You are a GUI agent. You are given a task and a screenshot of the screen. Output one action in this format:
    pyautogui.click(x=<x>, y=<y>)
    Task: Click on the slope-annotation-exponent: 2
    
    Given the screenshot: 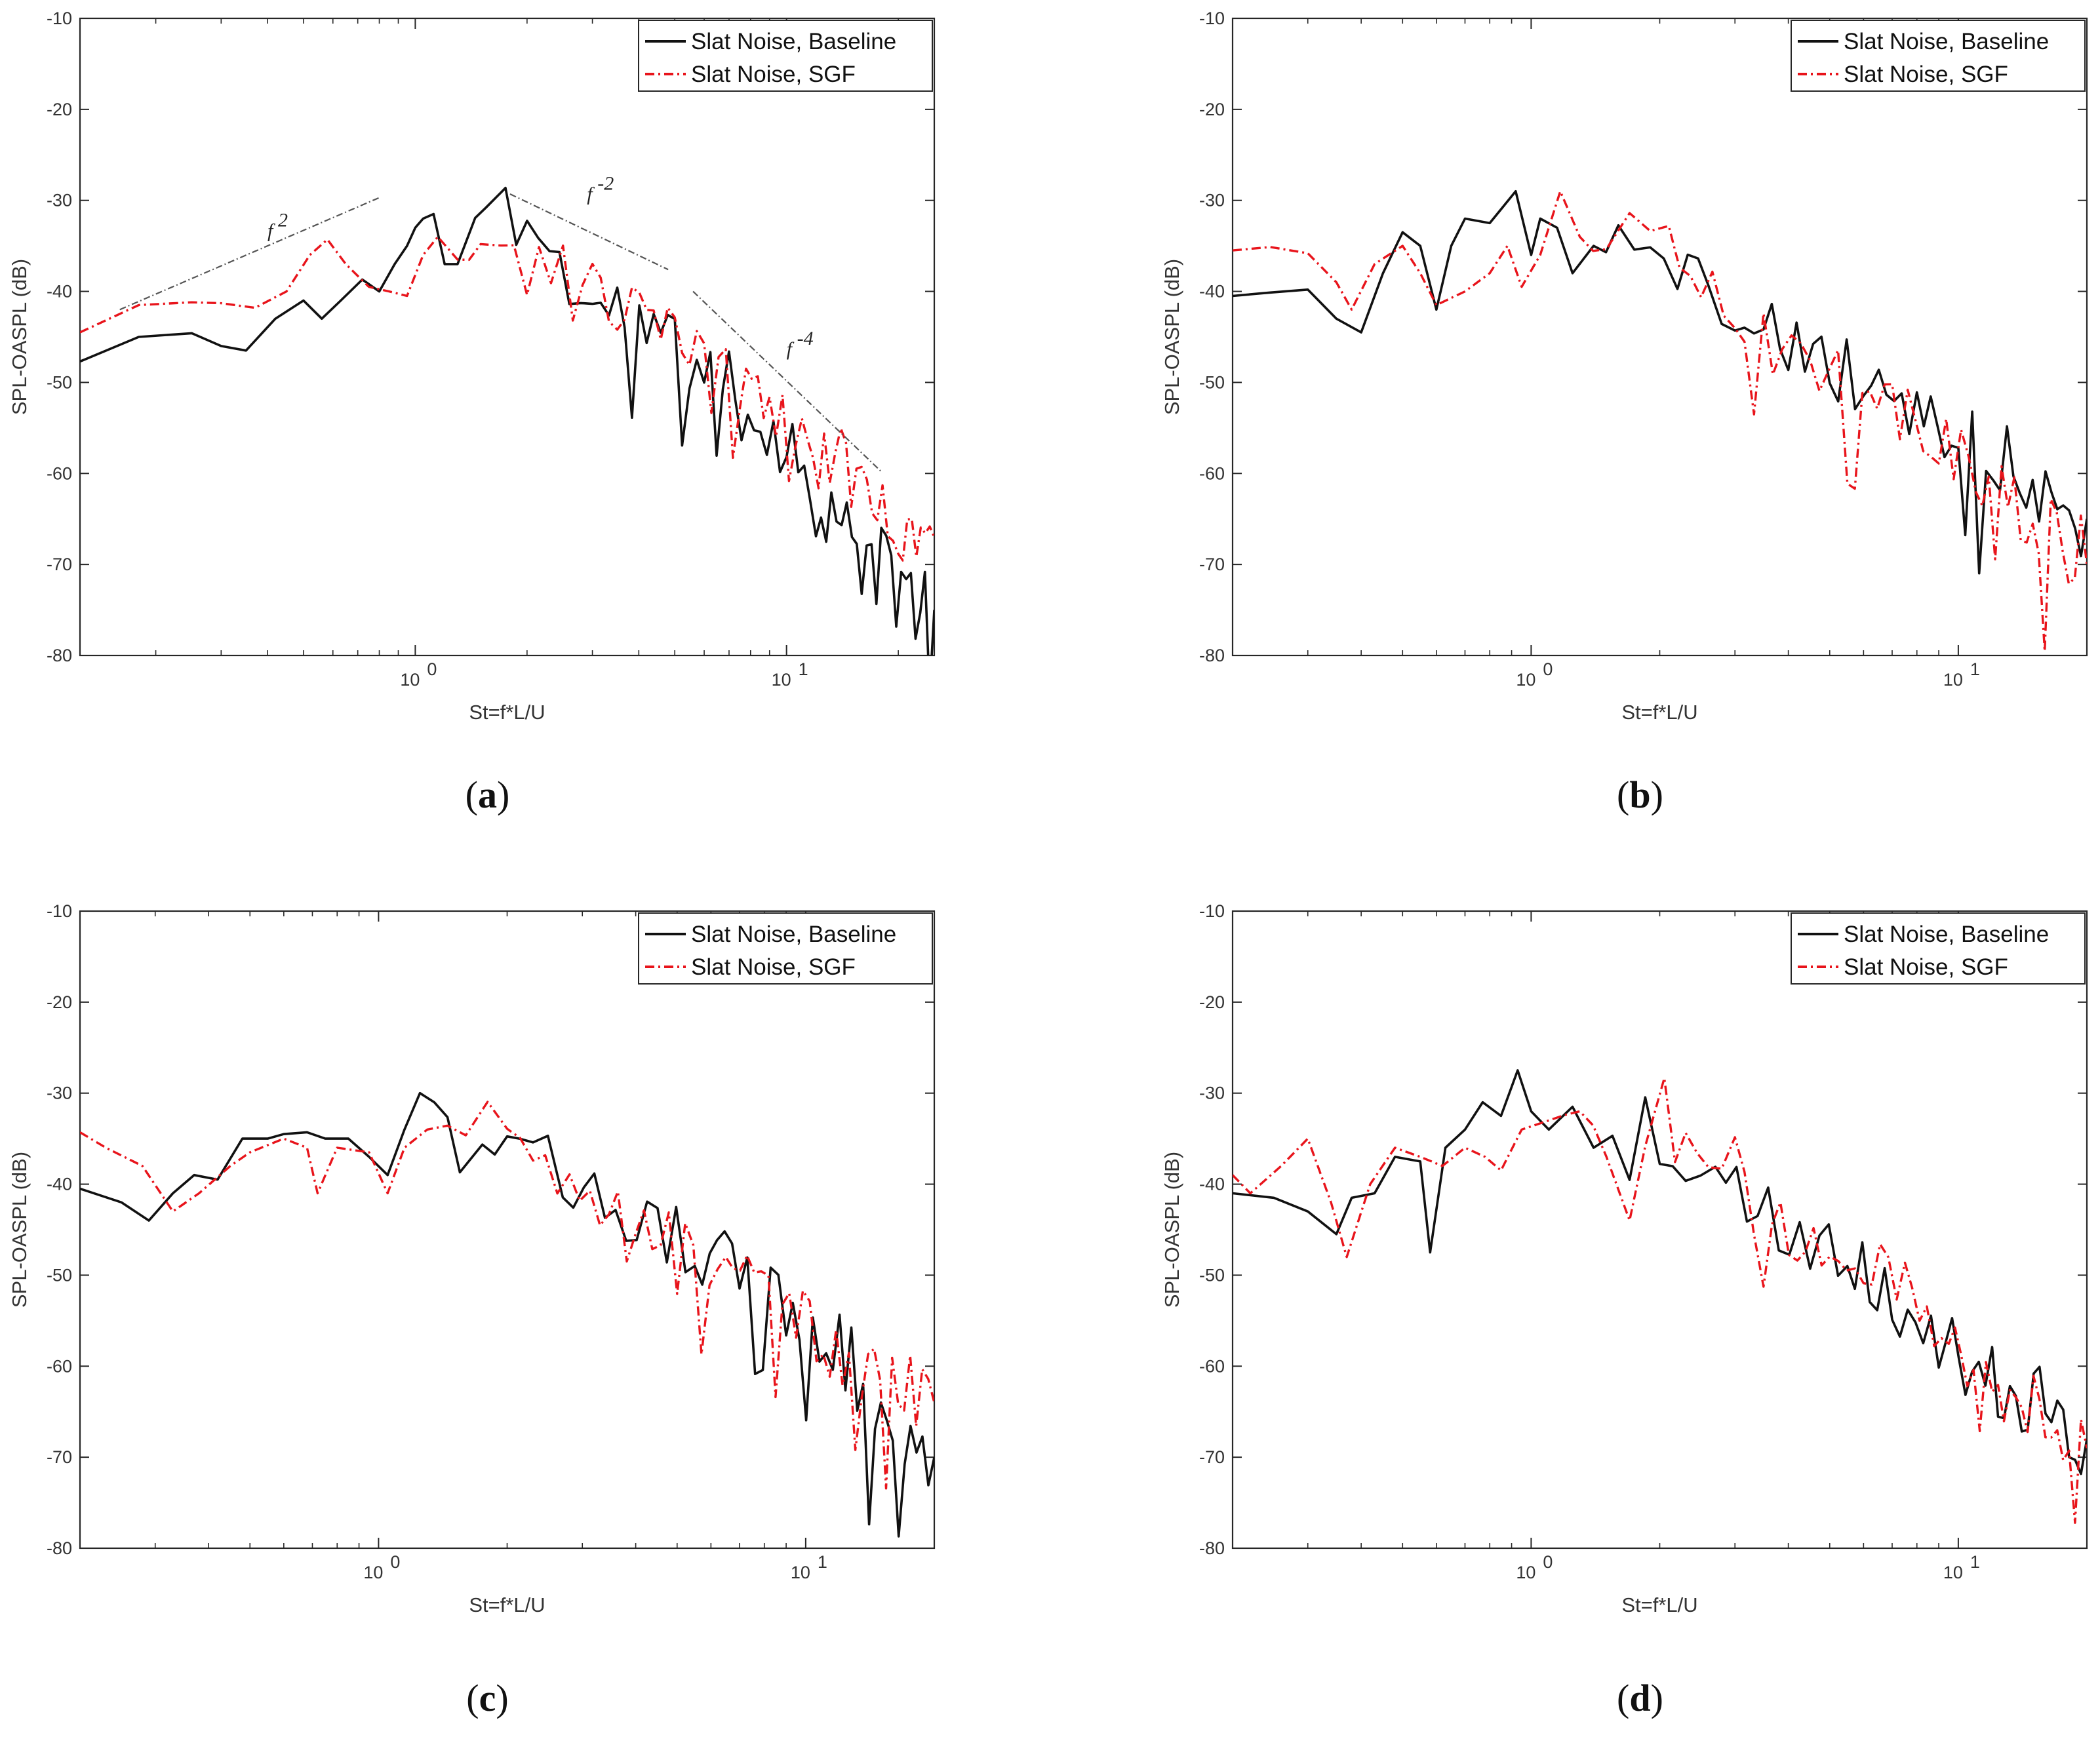 What is the action you would take?
    pyautogui.click(x=283, y=220)
    